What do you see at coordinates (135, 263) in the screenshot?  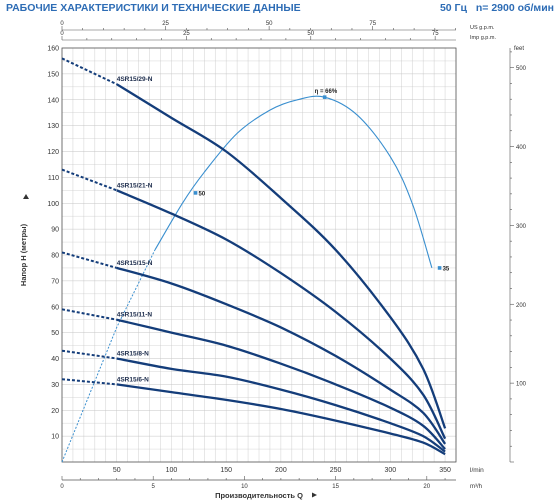 I see `pump-curve-label: 4SR15/15-N` at bounding box center [135, 263].